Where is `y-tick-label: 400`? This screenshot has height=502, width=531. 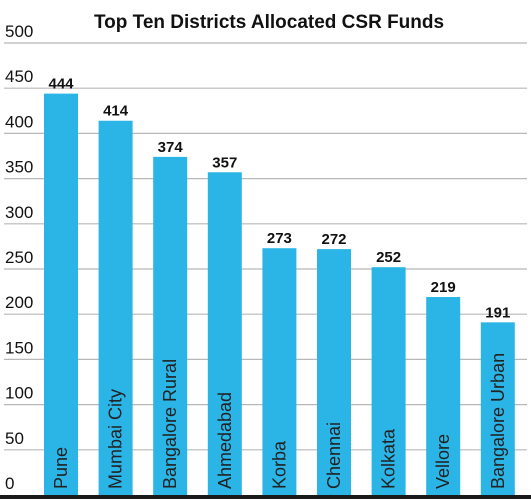 y-tick-label: 400 is located at coordinates (19, 121).